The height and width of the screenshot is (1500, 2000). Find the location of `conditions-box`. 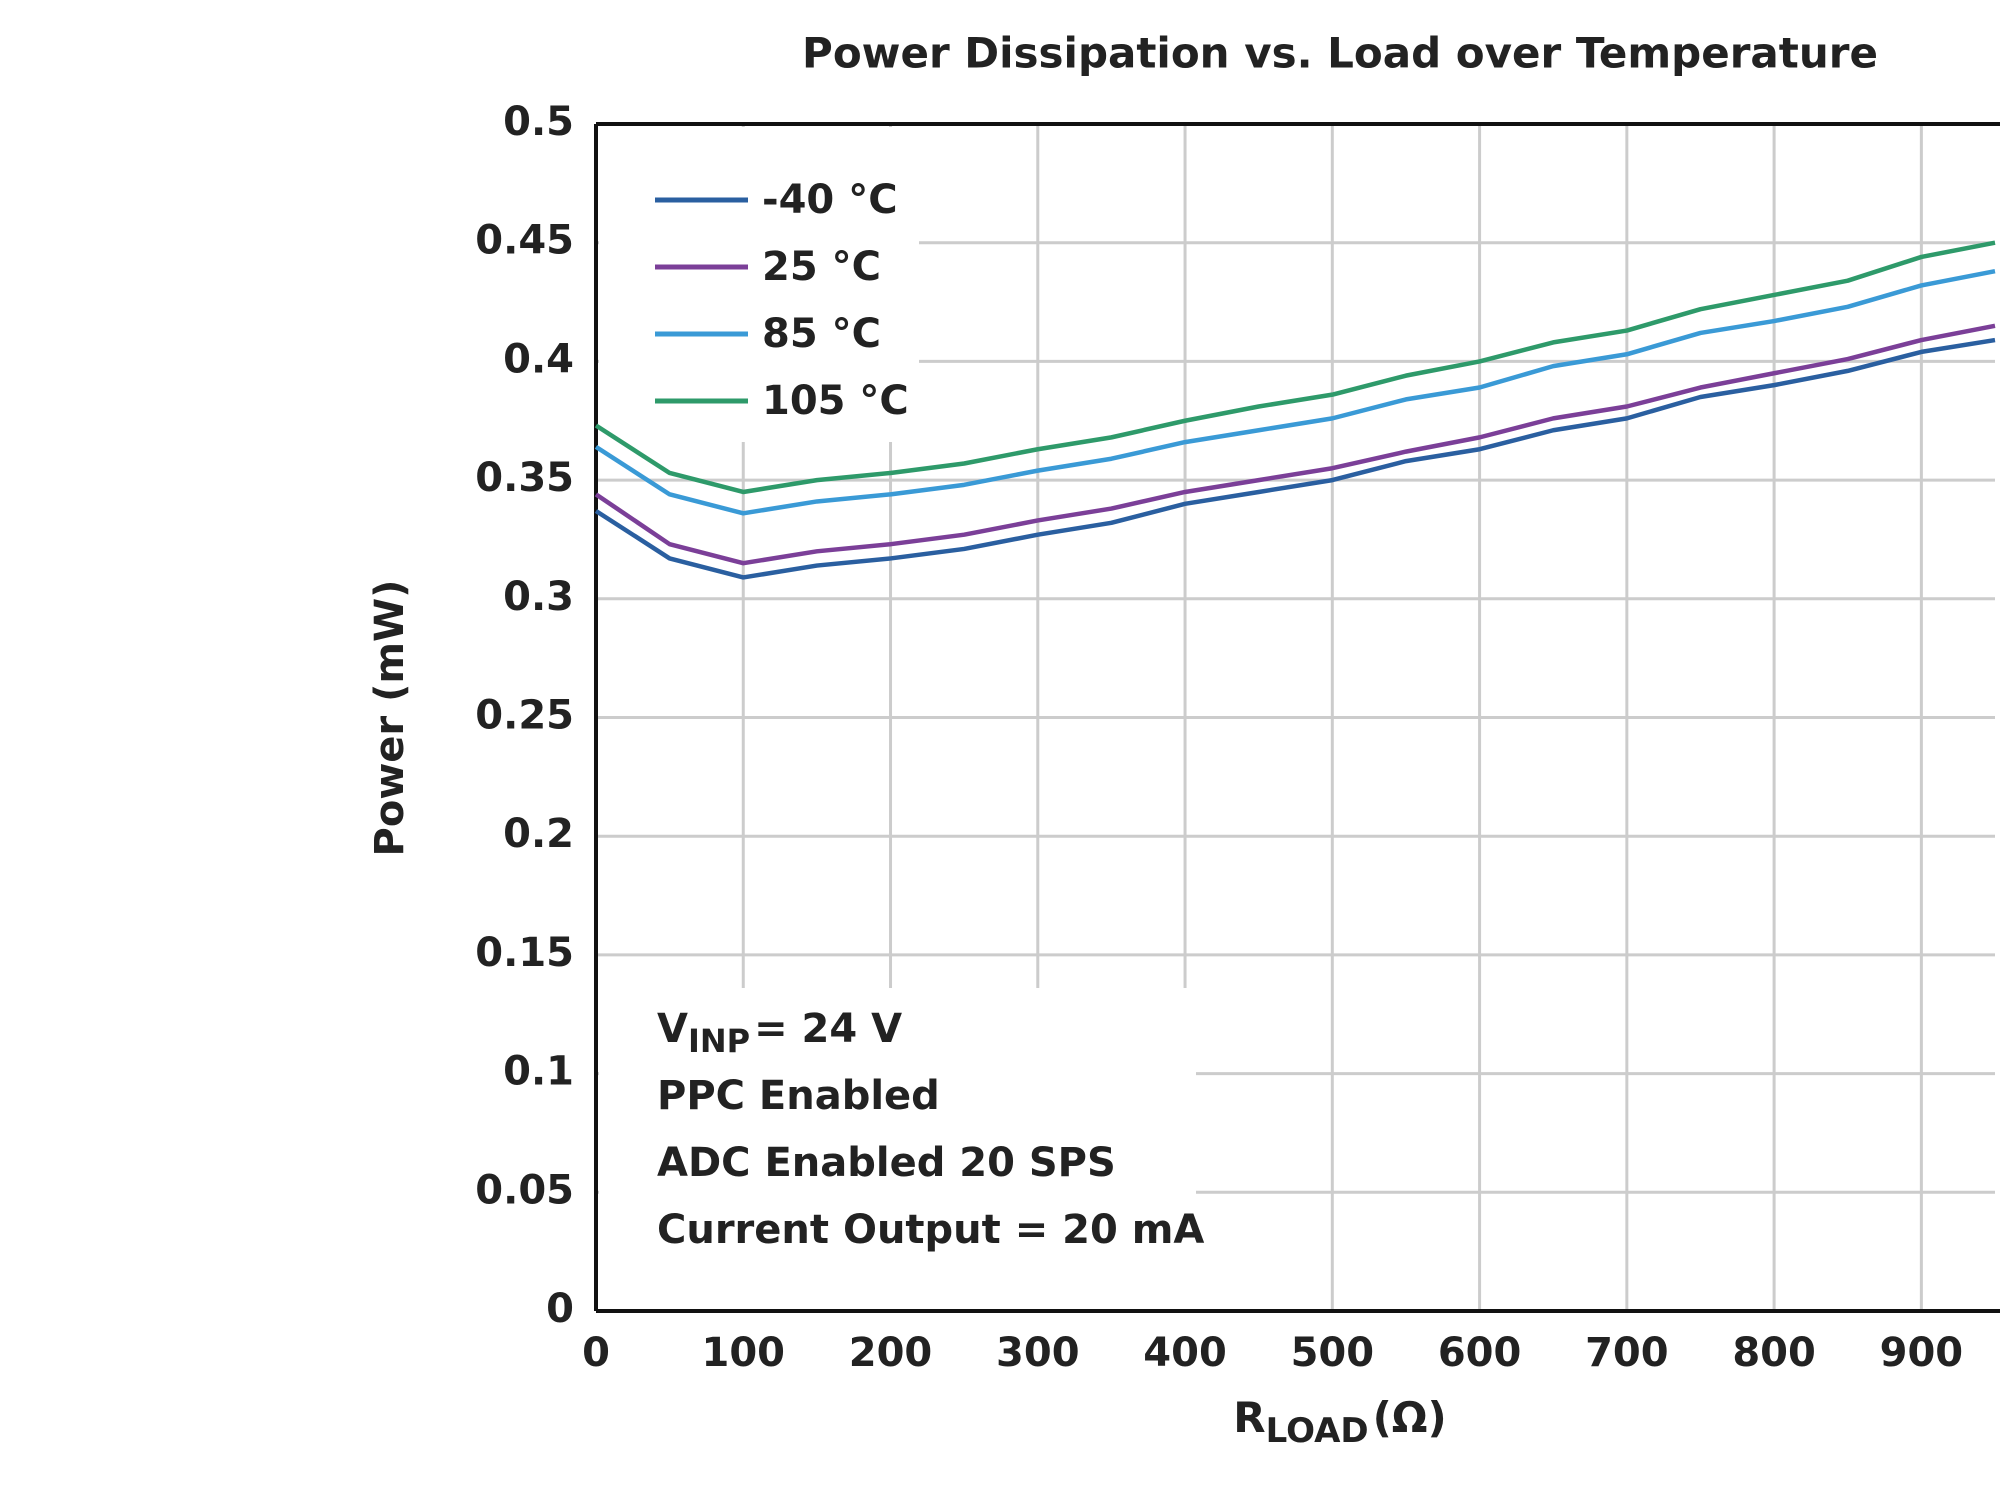

conditions-box is located at coordinates (897, 1148).